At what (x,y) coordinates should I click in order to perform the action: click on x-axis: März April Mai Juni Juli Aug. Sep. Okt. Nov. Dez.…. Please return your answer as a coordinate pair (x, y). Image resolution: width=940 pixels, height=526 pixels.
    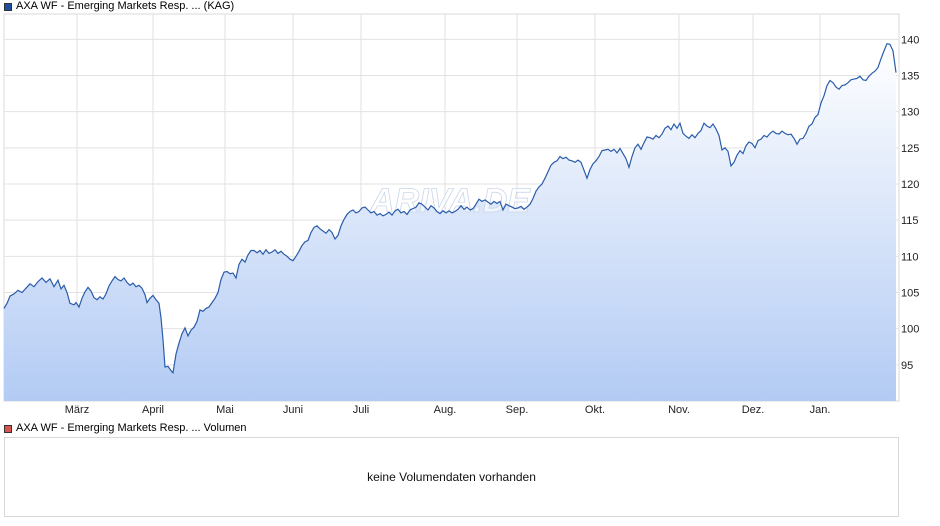
    Looking at the image, I should click on (448, 410).